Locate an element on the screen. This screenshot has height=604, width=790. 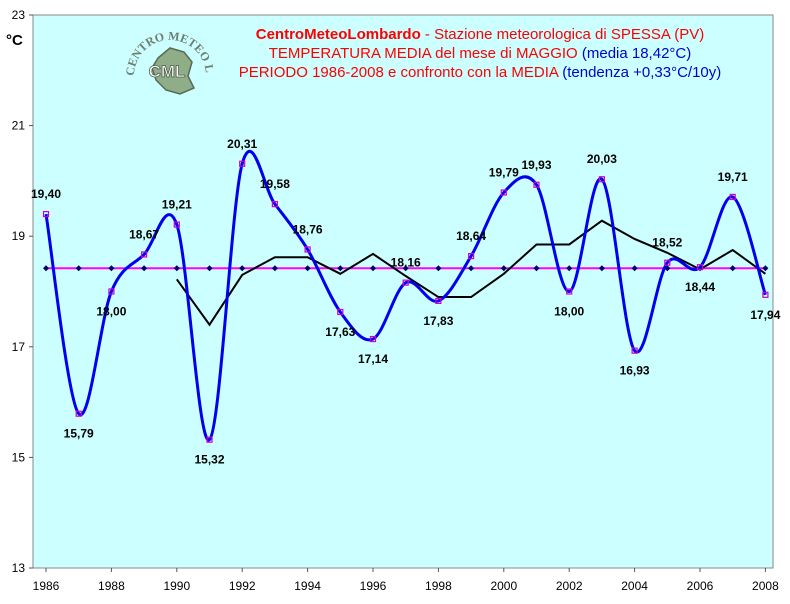
data-label: 18,64 is located at coordinates (471, 236).